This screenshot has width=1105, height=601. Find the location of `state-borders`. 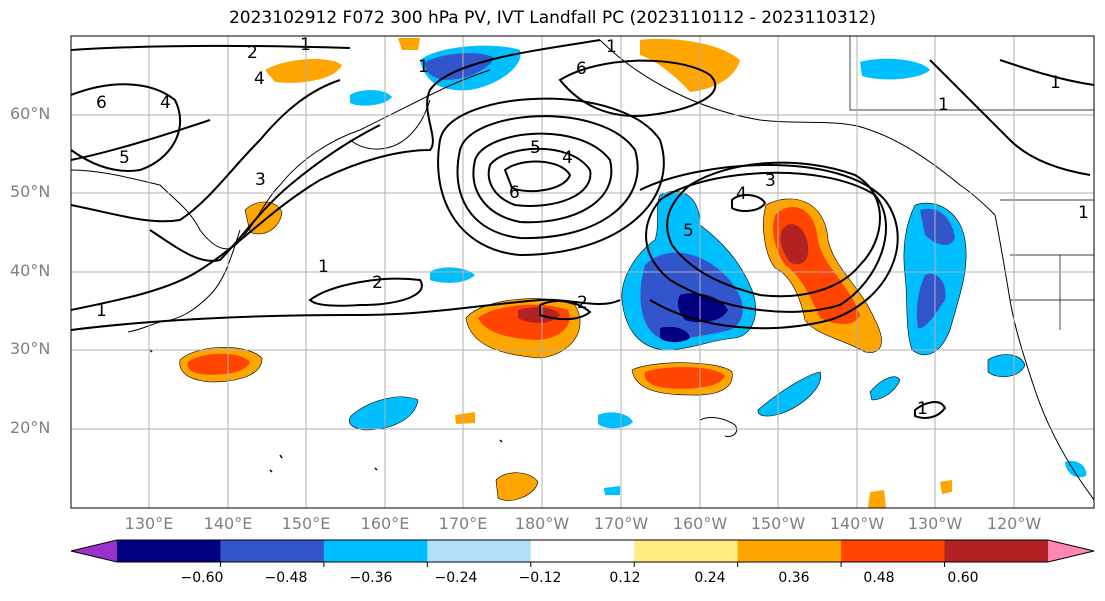

state-borders is located at coordinates (971, 183).